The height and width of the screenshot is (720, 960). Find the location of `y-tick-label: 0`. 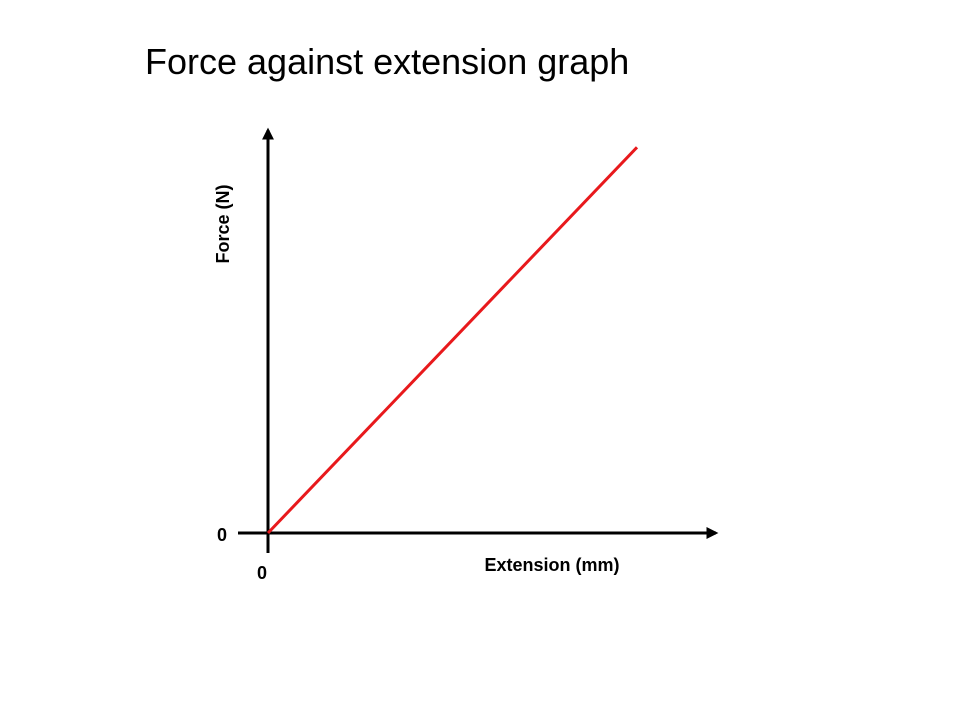

y-tick-label: 0 is located at coordinates (222, 535).